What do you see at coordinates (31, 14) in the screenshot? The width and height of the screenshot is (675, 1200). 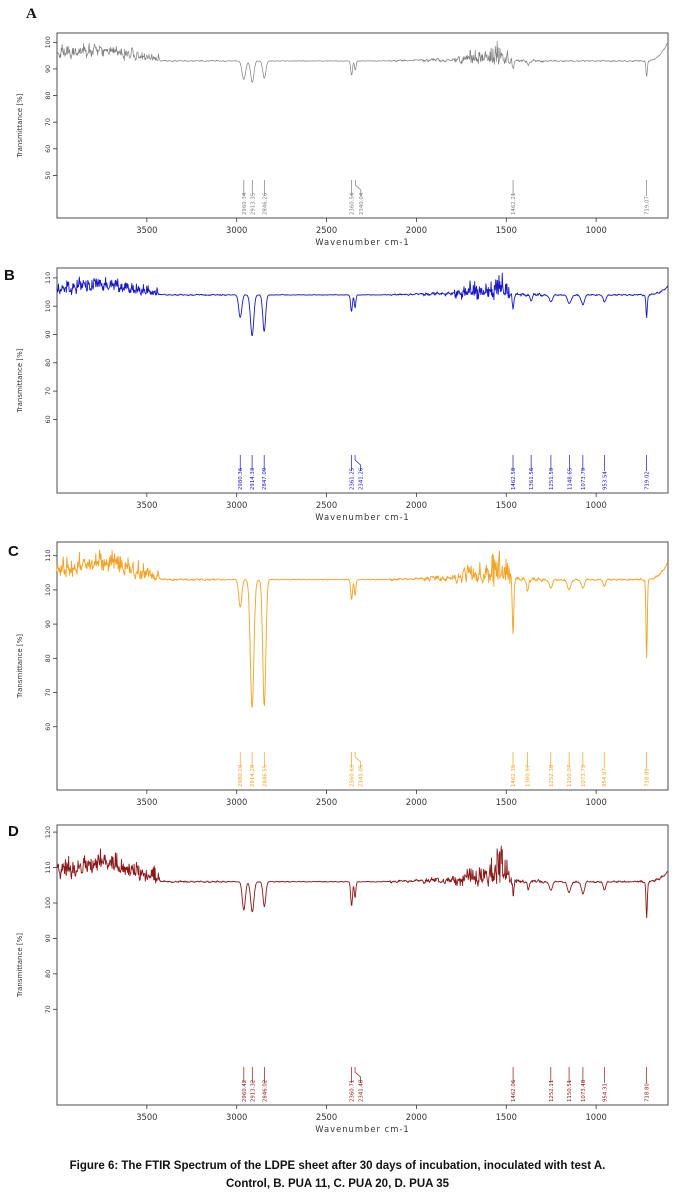 I see `panel-letter: A` at bounding box center [31, 14].